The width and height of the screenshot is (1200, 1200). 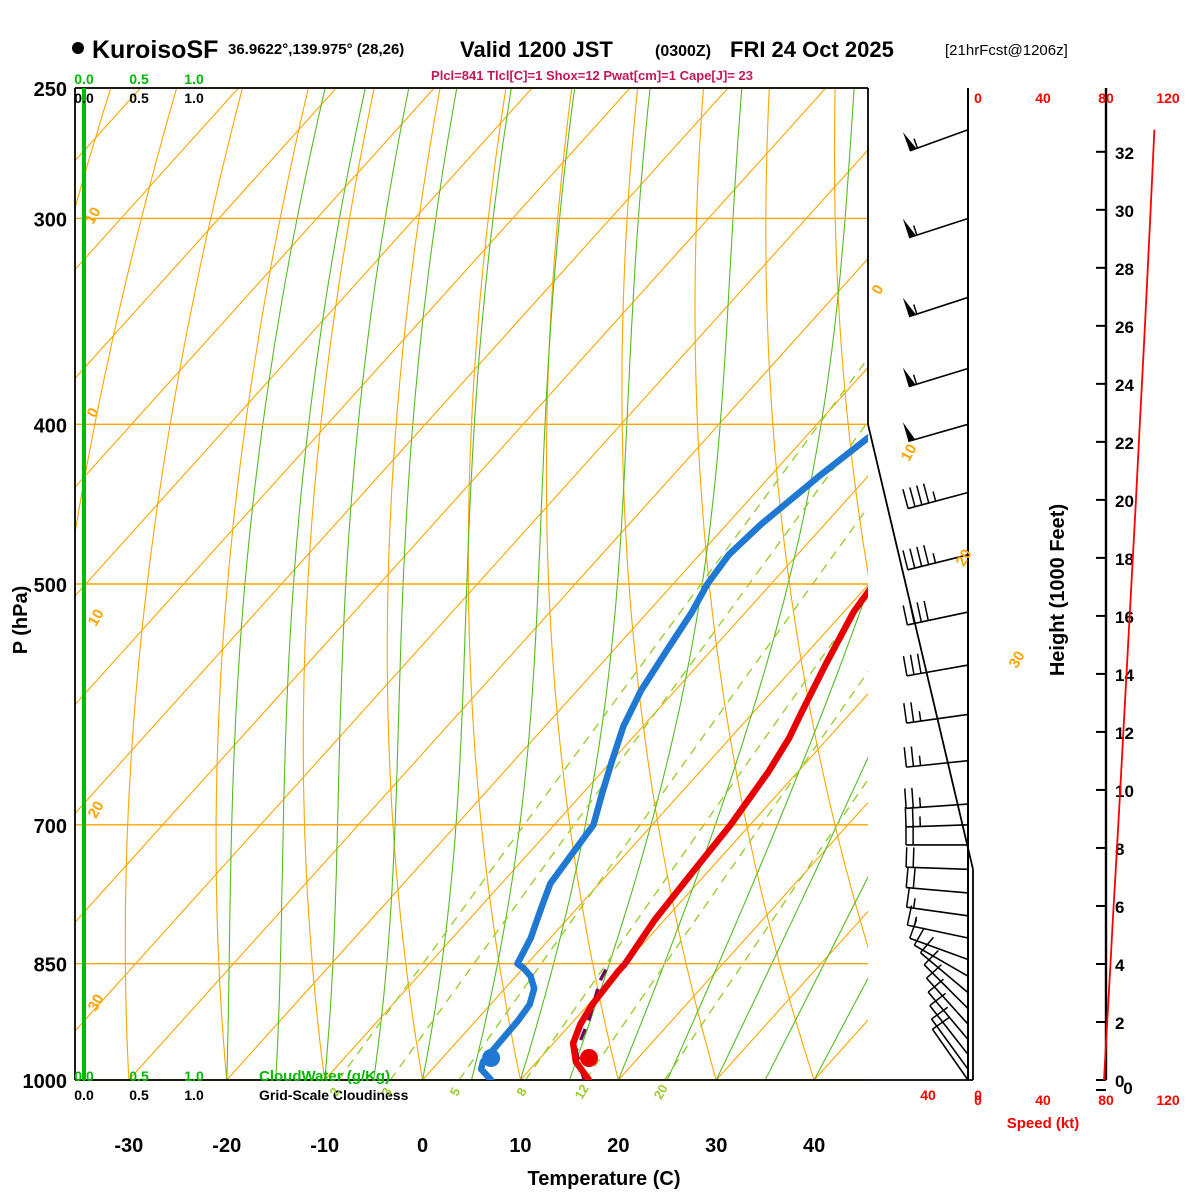 I want to click on temperature-tick-label: 20, so click(x=618, y=1146).